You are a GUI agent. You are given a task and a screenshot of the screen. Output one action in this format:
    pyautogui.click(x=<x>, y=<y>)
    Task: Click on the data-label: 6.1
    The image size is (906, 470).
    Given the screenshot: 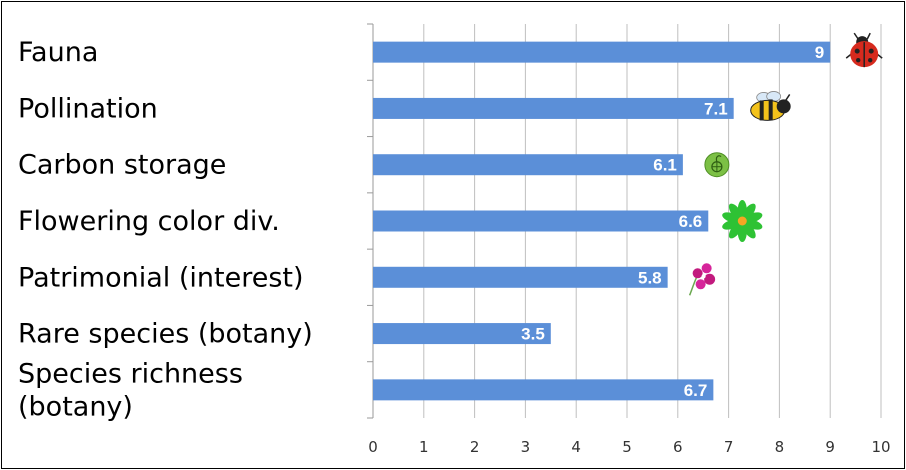 What is the action you would take?
    pyautogui.click(x=665, y=165)
    